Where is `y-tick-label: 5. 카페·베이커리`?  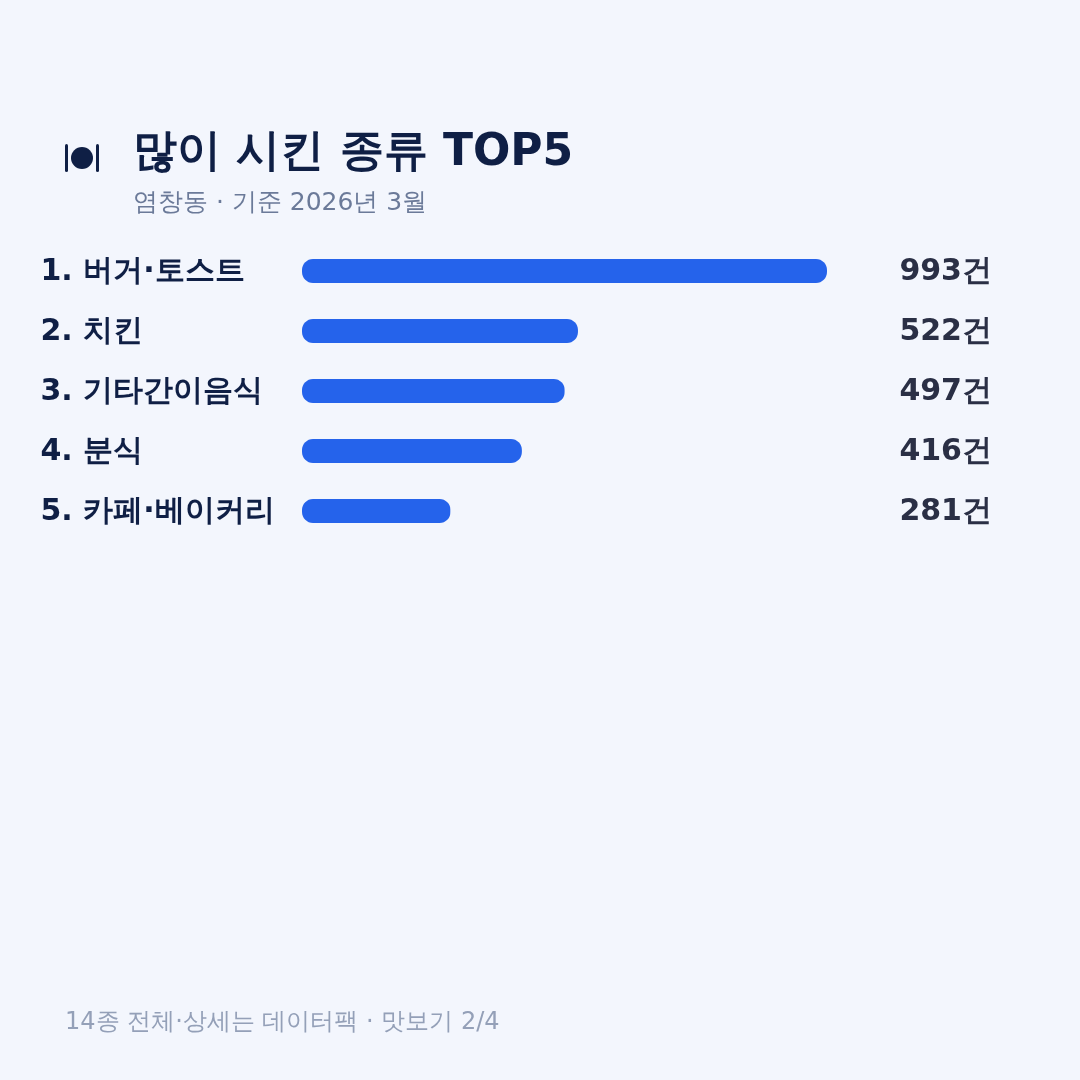 y-tick-label: 5. 카페·베이커리 is located at coordinates (157, 509).